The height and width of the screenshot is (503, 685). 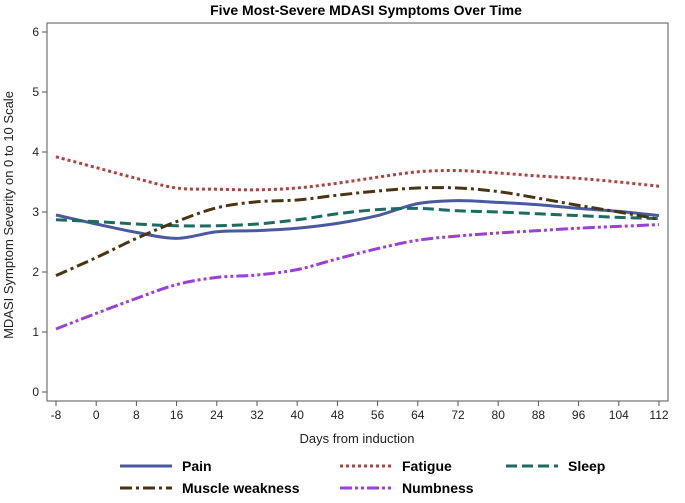 I want to click on series-line-sleep, so click(x=357, y=217).